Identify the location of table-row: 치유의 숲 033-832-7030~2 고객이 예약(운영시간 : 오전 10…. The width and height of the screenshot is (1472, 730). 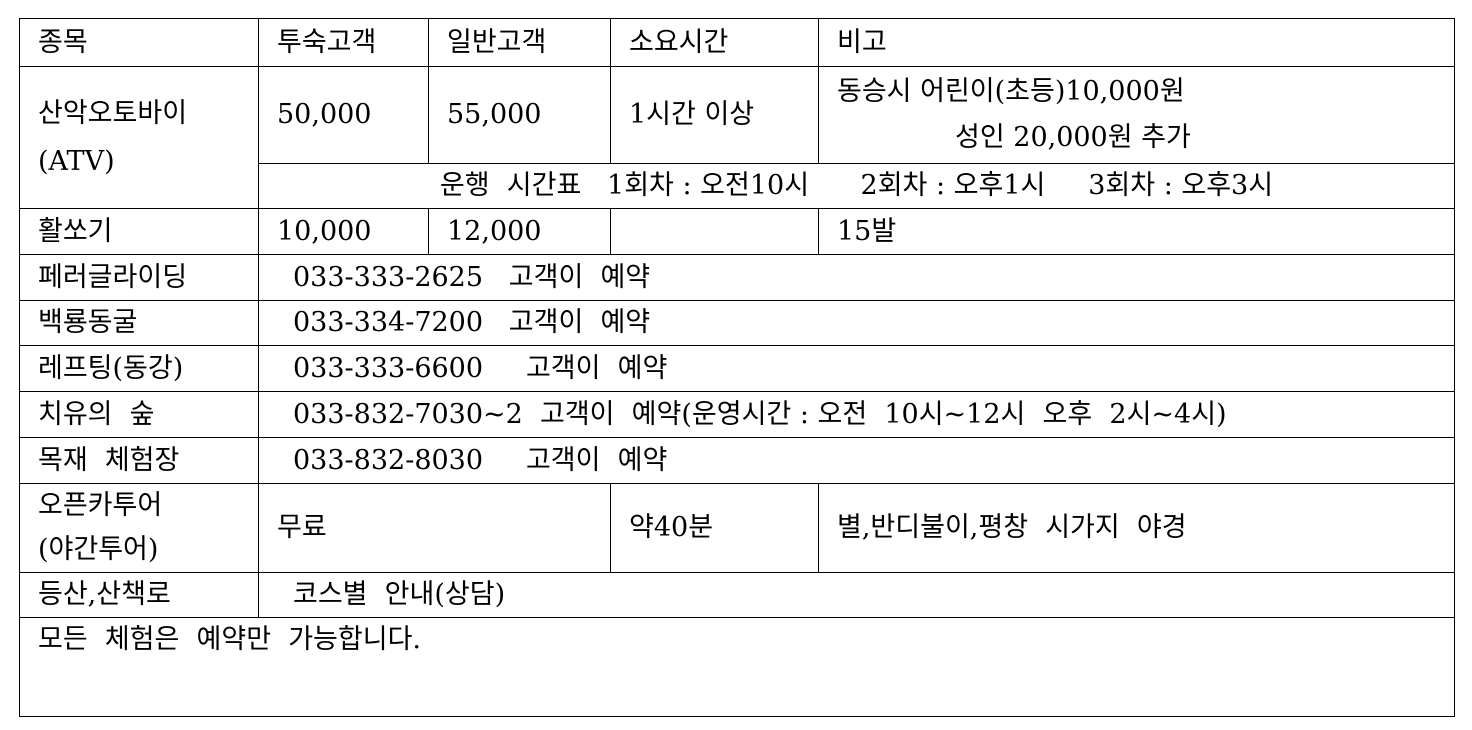
(737, 414).